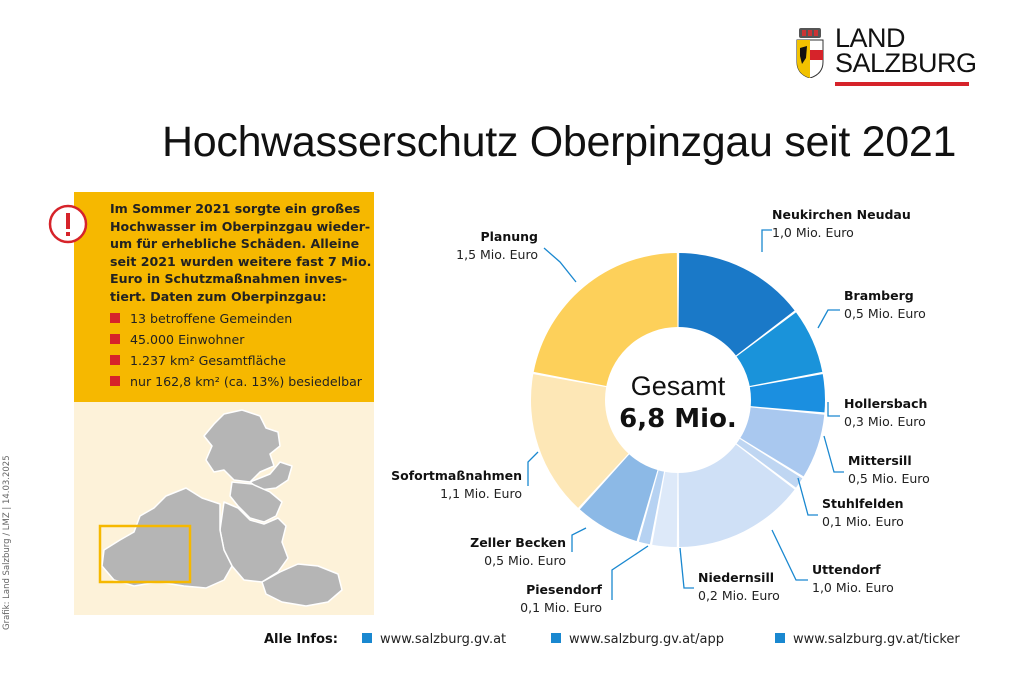 This screenshot has height=682, width=1024. I want to click on footer-link-ticker: www.salzburg.gv.at/ticker, so click(867, 639).